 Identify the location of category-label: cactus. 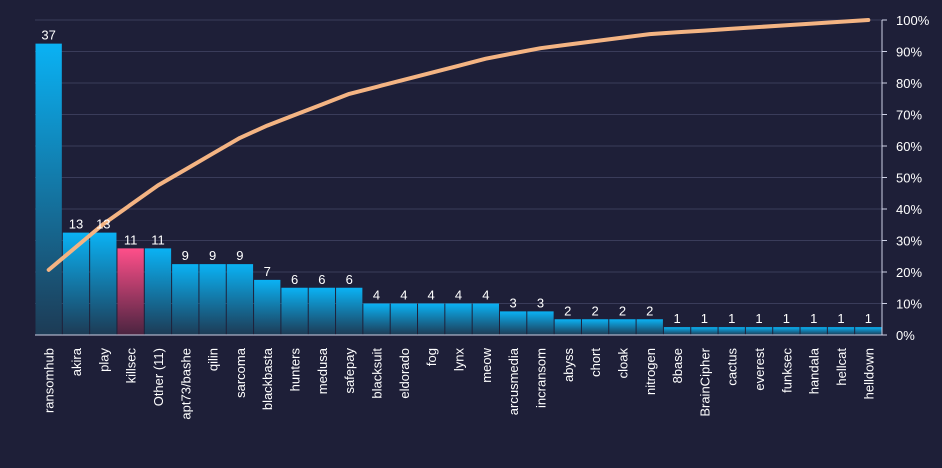
(732, 367).